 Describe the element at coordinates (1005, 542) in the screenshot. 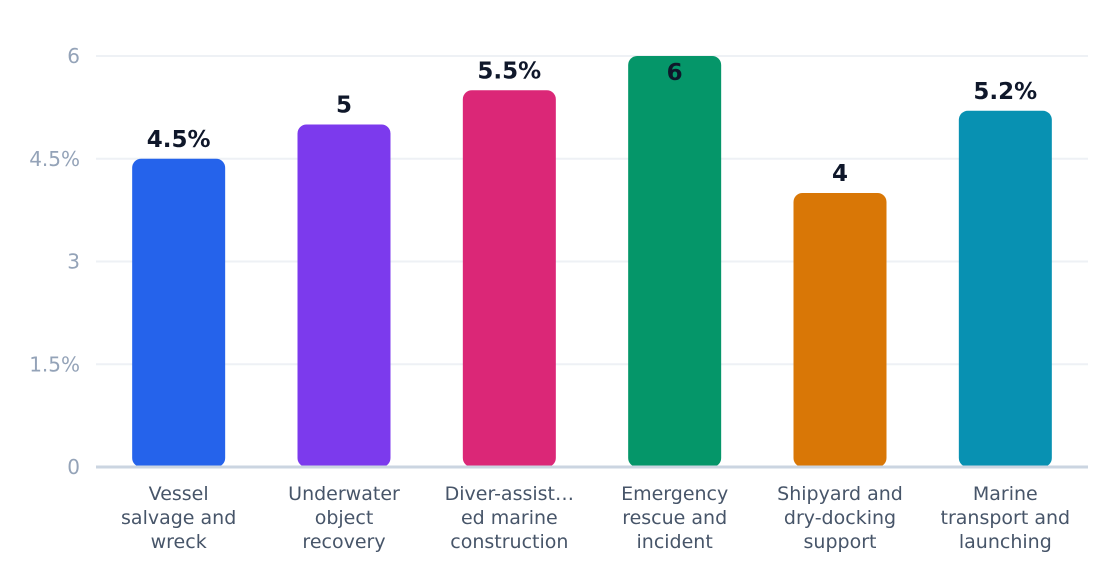

I see `x-tick-label-line: launching` at that location.